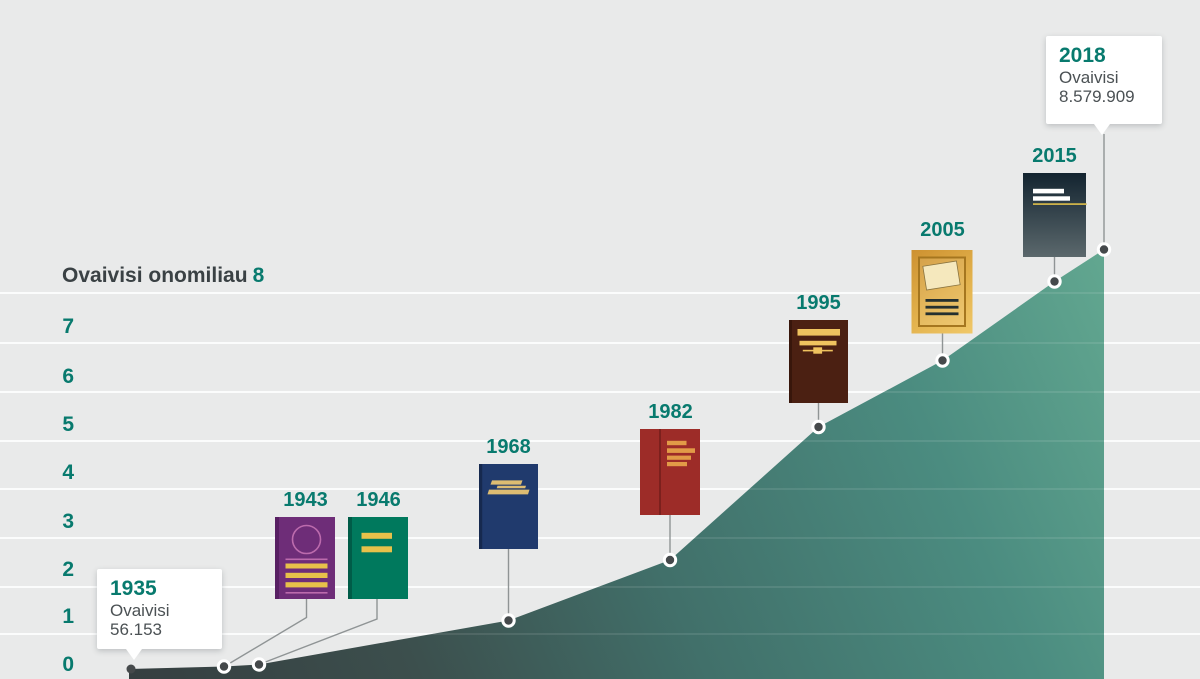 Image resolution: width=1200 pixels, height=679 pixels. Describe the element at coordinates (818, 427) in the screenshot. I see `marker-1995` at that location.